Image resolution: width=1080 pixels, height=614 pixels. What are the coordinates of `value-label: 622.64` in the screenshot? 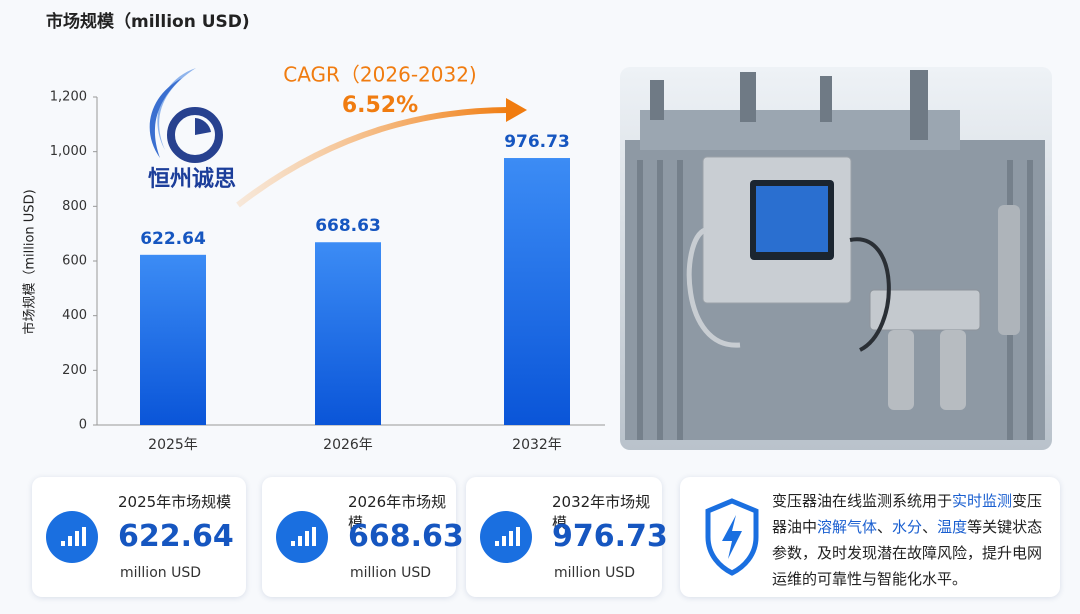 It's located at (173, 239).